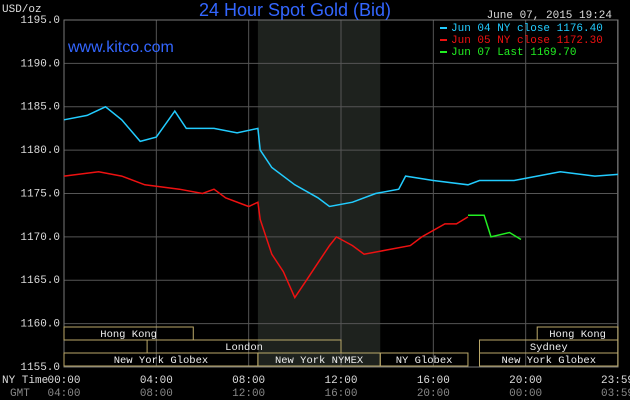 Image resolution: width=630 pixels, height=400 pixels. What do you see at coordinates (40, 64) in the screenshot?
I see `y-tick-label: 1190.0` at bounding box center [40, 64].